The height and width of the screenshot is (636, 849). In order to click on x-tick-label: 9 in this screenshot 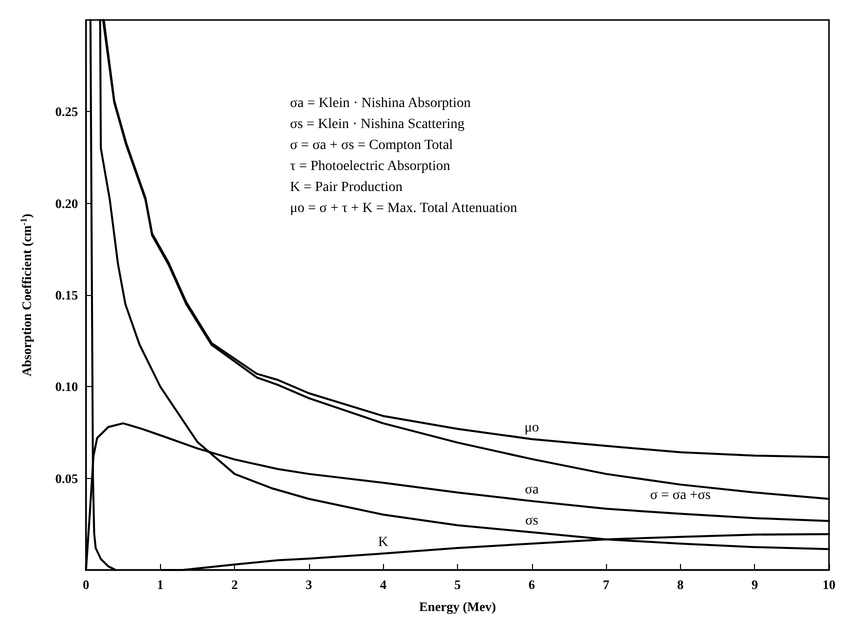, I will do `click(754, 584)`.